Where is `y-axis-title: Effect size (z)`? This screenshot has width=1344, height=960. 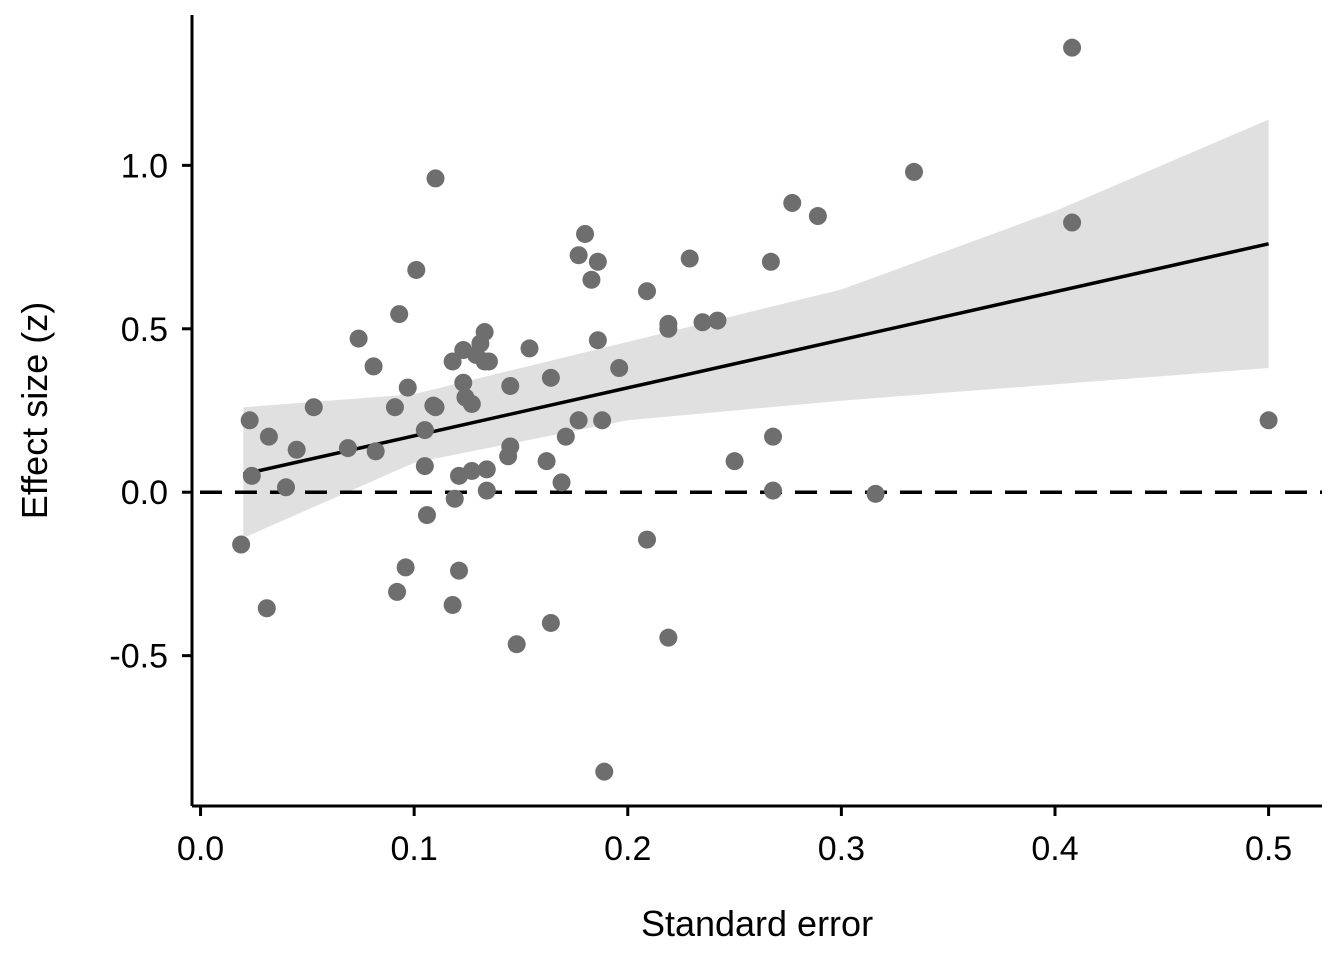
y-axis-title: Effect size (z) is located at coordinates (34, 410).